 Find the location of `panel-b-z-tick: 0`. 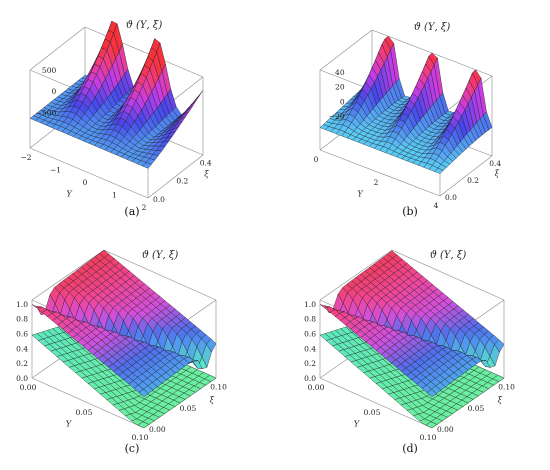

panel-b-z-tick: 0 is located at coordinates (342, 101).